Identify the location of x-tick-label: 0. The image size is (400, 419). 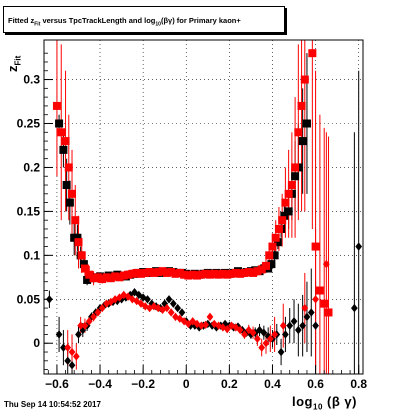
(186, 384).